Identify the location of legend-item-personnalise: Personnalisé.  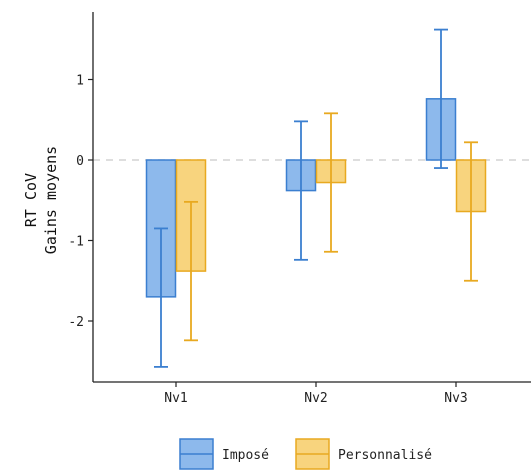
(363, 454).